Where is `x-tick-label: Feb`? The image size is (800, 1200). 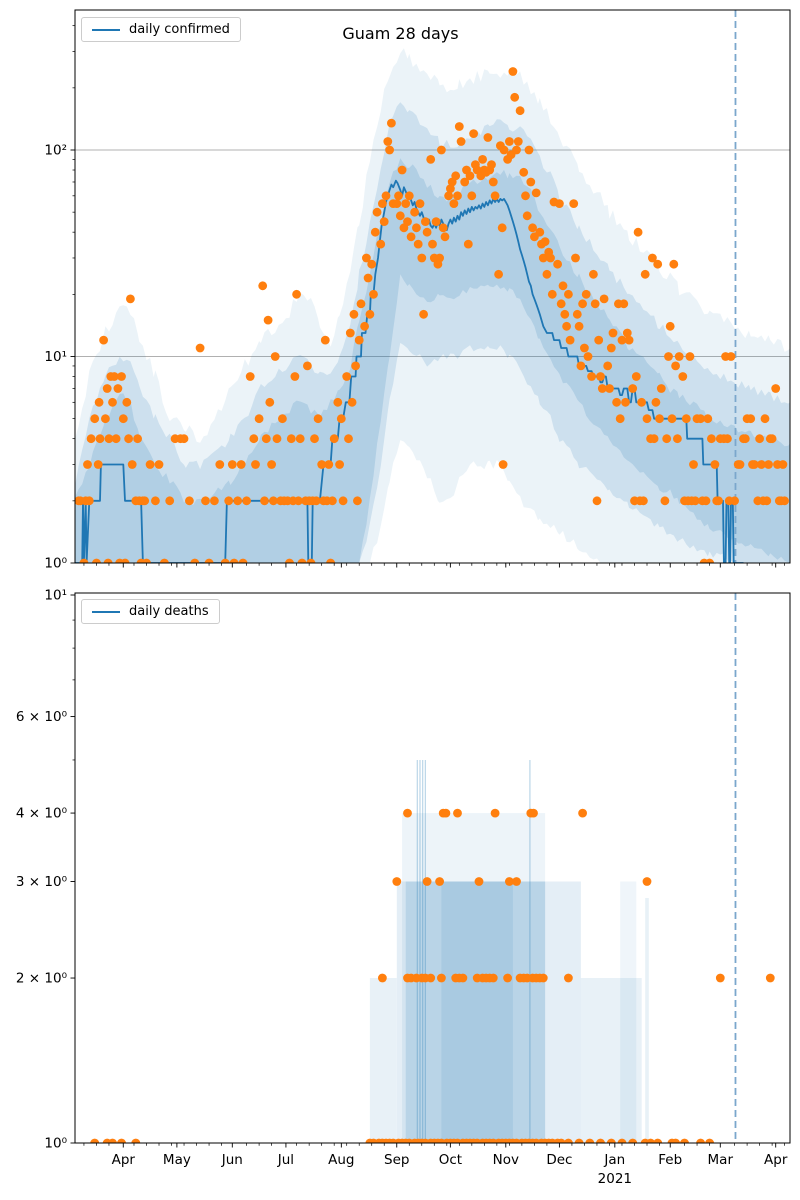
x-tick-label: Feb is located at coordinates (670, 1160).